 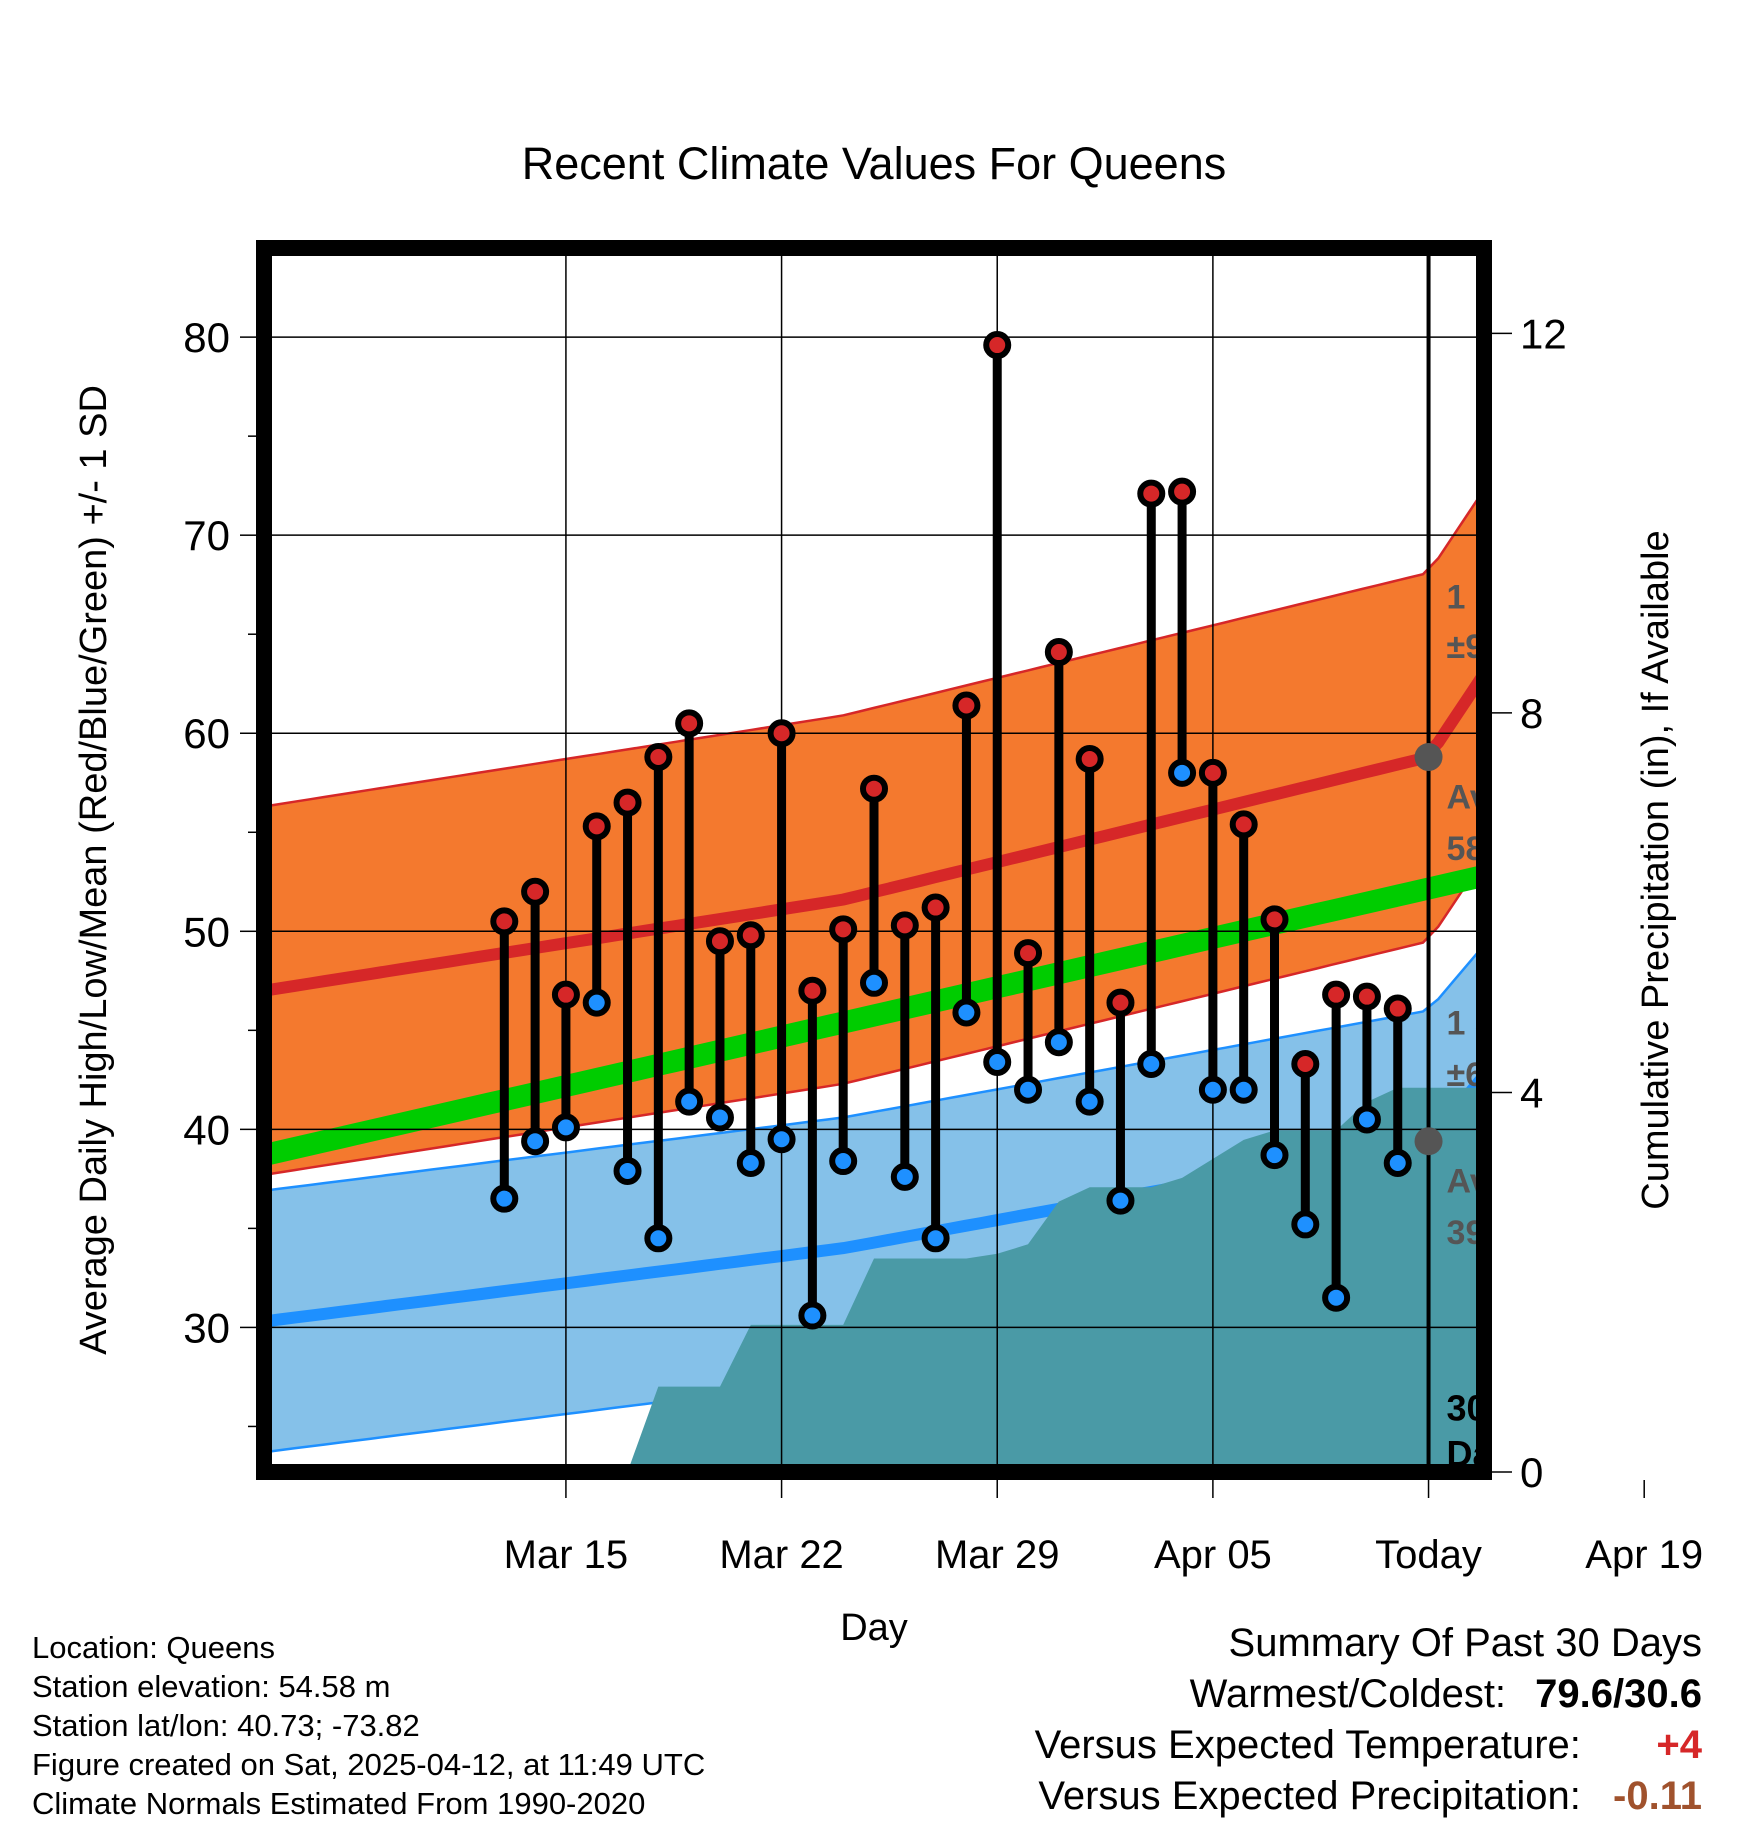 I want to click on y-tick-label: 30, so click(x=206, y=1327).